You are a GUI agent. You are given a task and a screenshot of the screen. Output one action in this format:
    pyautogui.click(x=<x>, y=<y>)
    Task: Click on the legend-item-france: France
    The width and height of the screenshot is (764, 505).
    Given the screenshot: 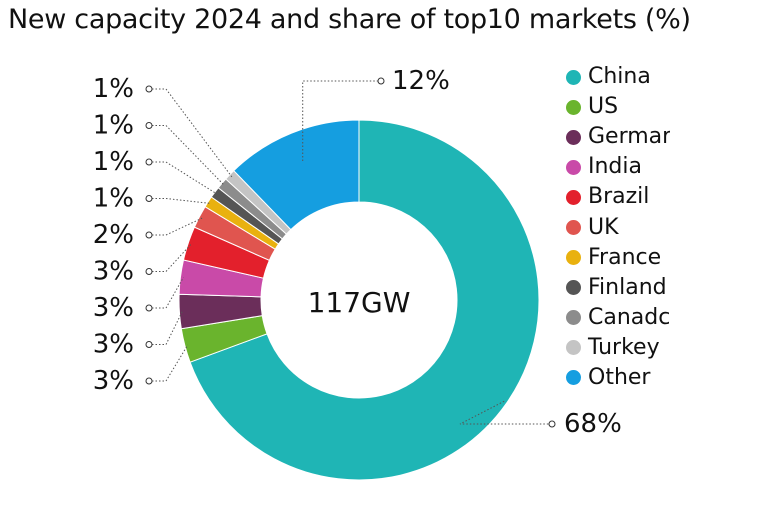 What is the action you would take?
    pyautogui.click(x=618, y=258)
    